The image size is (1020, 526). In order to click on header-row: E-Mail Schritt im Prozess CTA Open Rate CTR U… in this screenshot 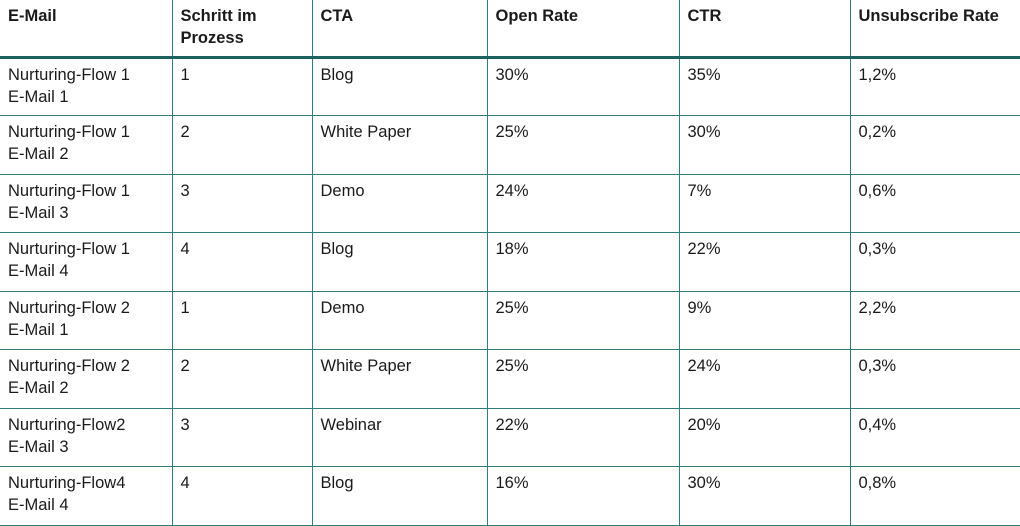, I will do `click(510, 29)`.